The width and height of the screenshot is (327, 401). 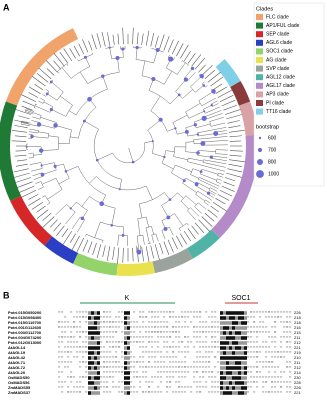 I want to click on sequence-name: ZmMADS55, so click(x=19, y=387).